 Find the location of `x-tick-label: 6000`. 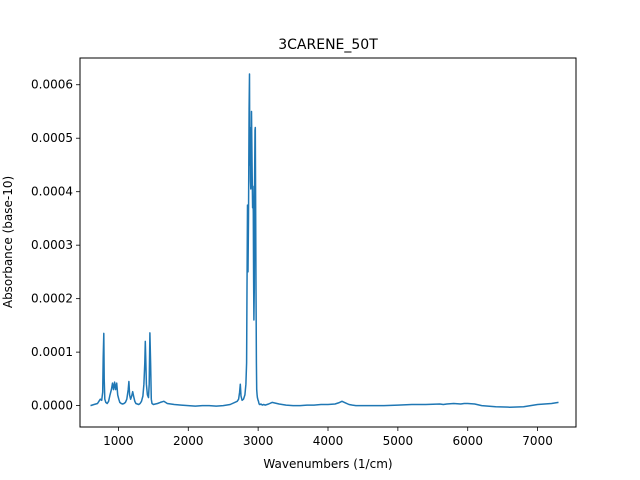

x-tick-label: 6000 is located at coordinates (467, 441).